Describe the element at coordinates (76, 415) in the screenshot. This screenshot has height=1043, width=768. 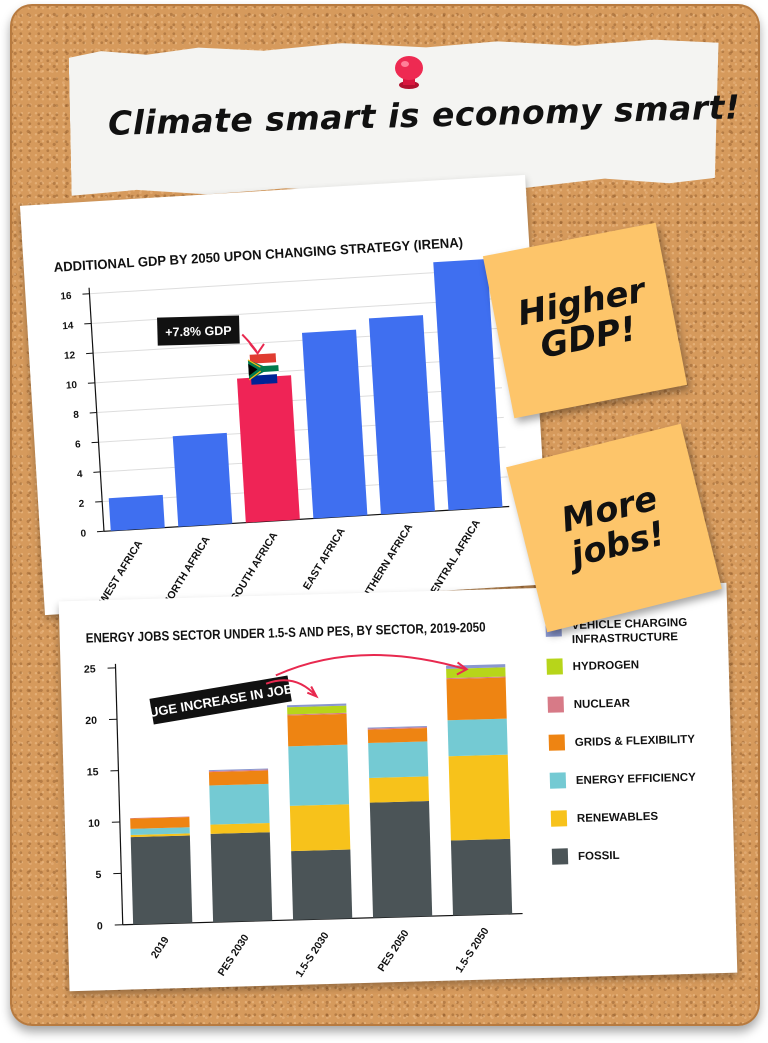
I see `gdp-ytick-label: 8` at that location.